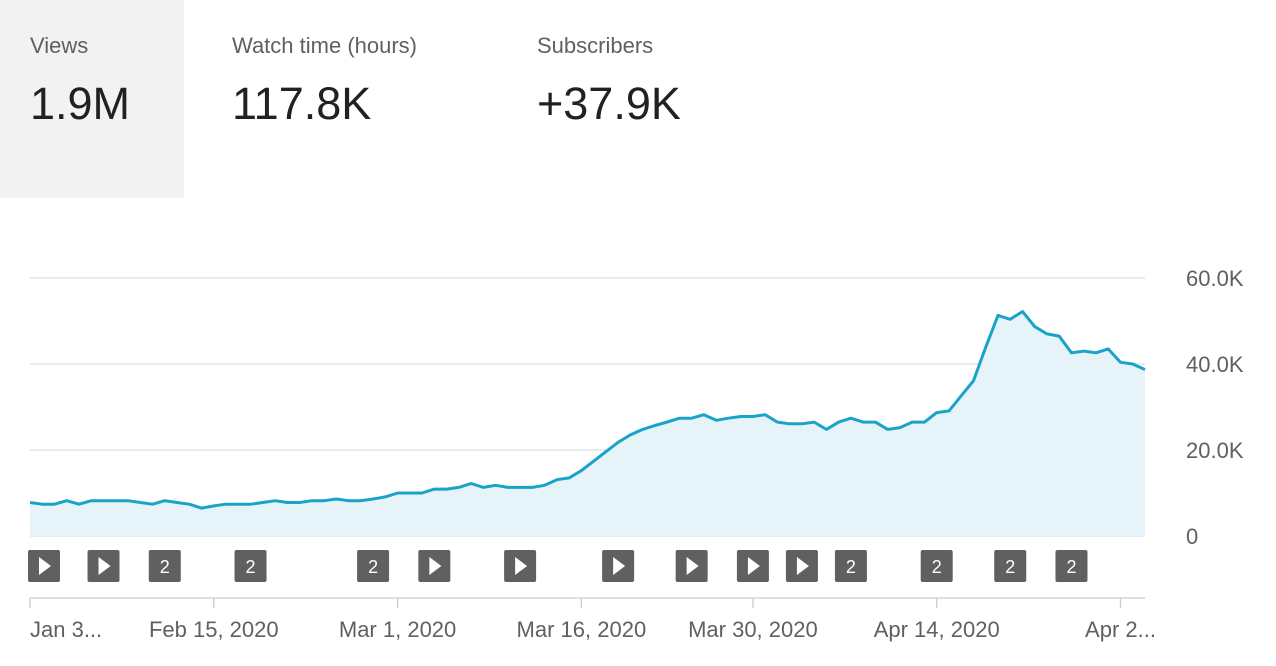 This screenshot has width=1276, height=666. I want to click on x-tick-label: Mar 16, 2020, so click(582, 629).